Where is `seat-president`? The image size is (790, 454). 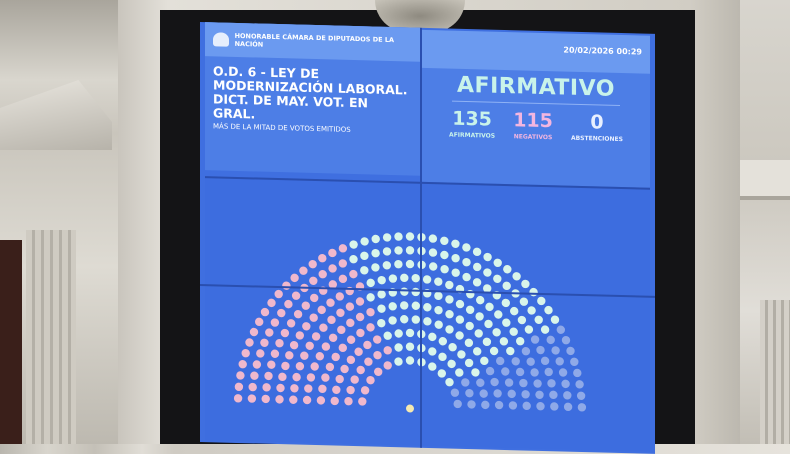 seat-president is located at coordinates (410, 408).